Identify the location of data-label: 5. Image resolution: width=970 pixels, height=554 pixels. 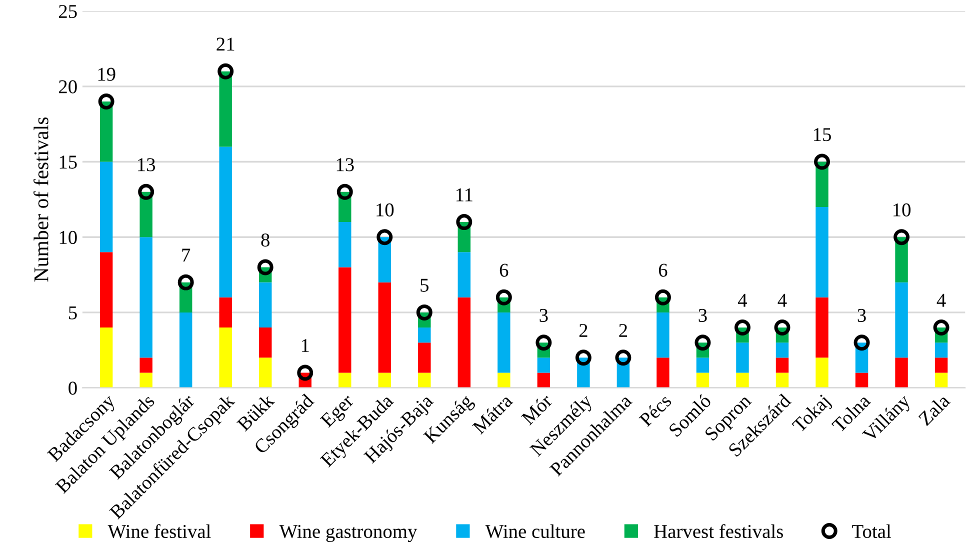
(424, 285).